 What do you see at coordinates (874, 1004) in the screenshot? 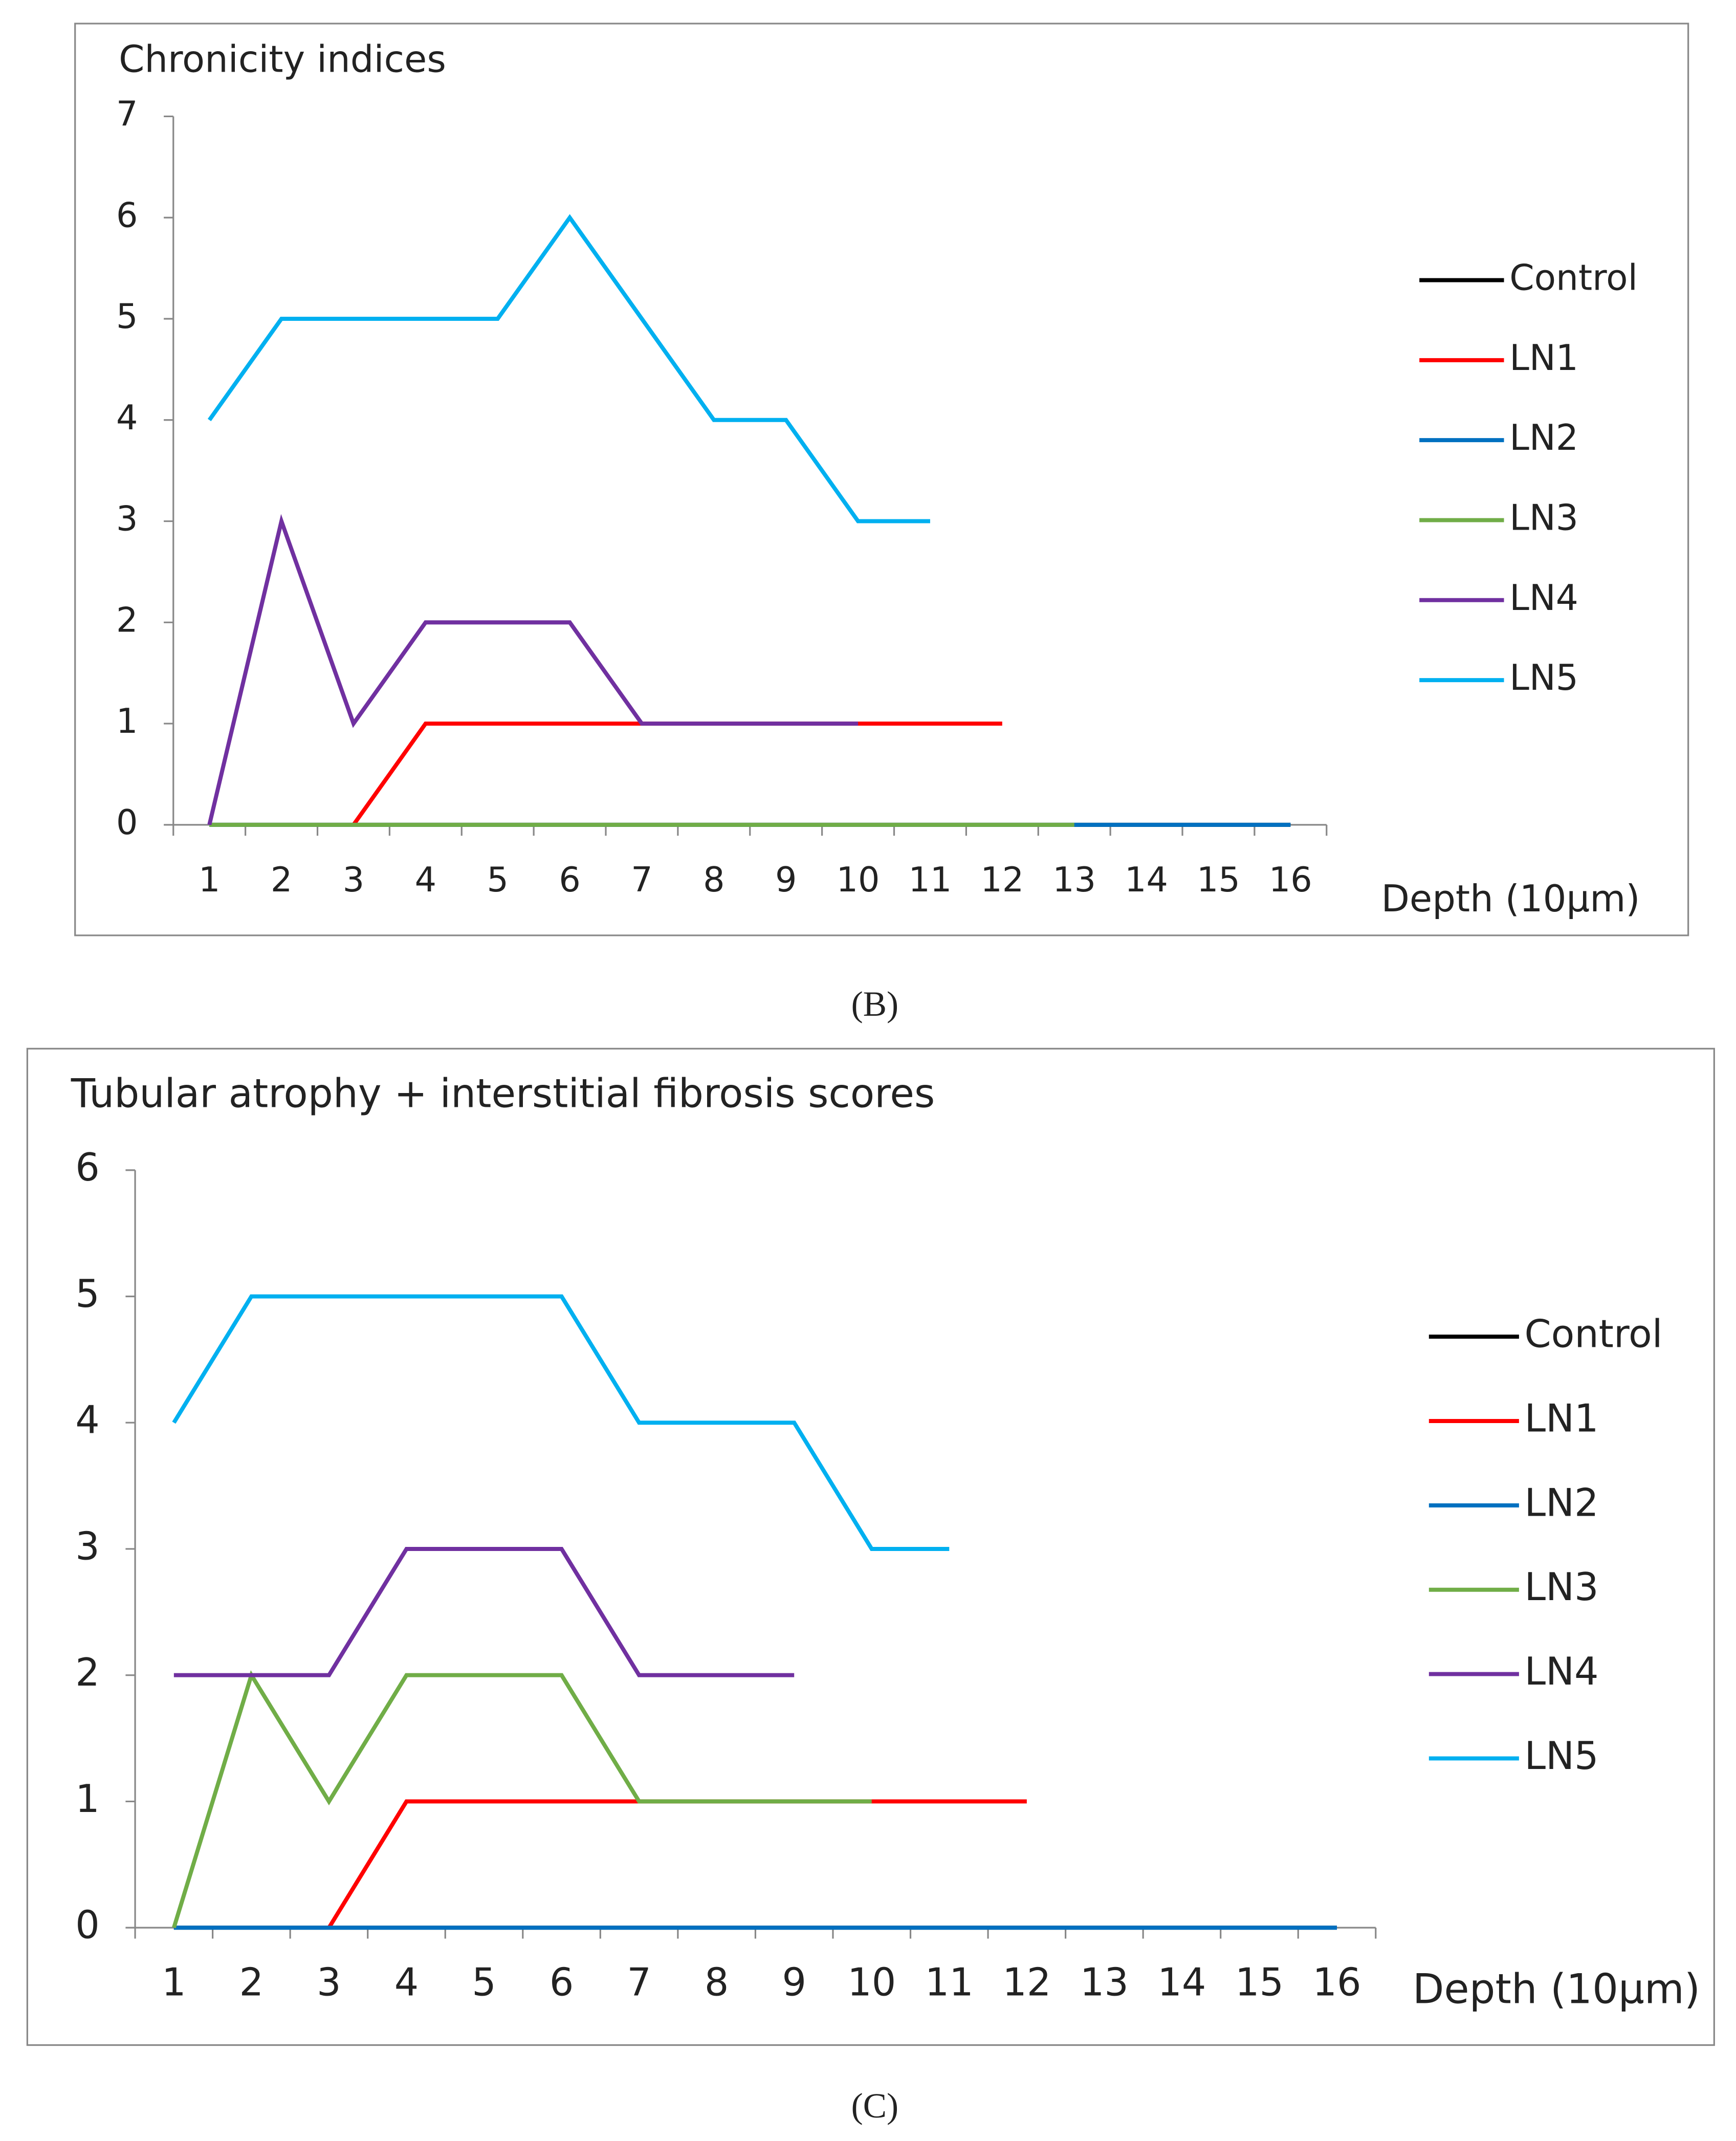
I see `panel-label: (B)` at bounding box center [874, 1004].